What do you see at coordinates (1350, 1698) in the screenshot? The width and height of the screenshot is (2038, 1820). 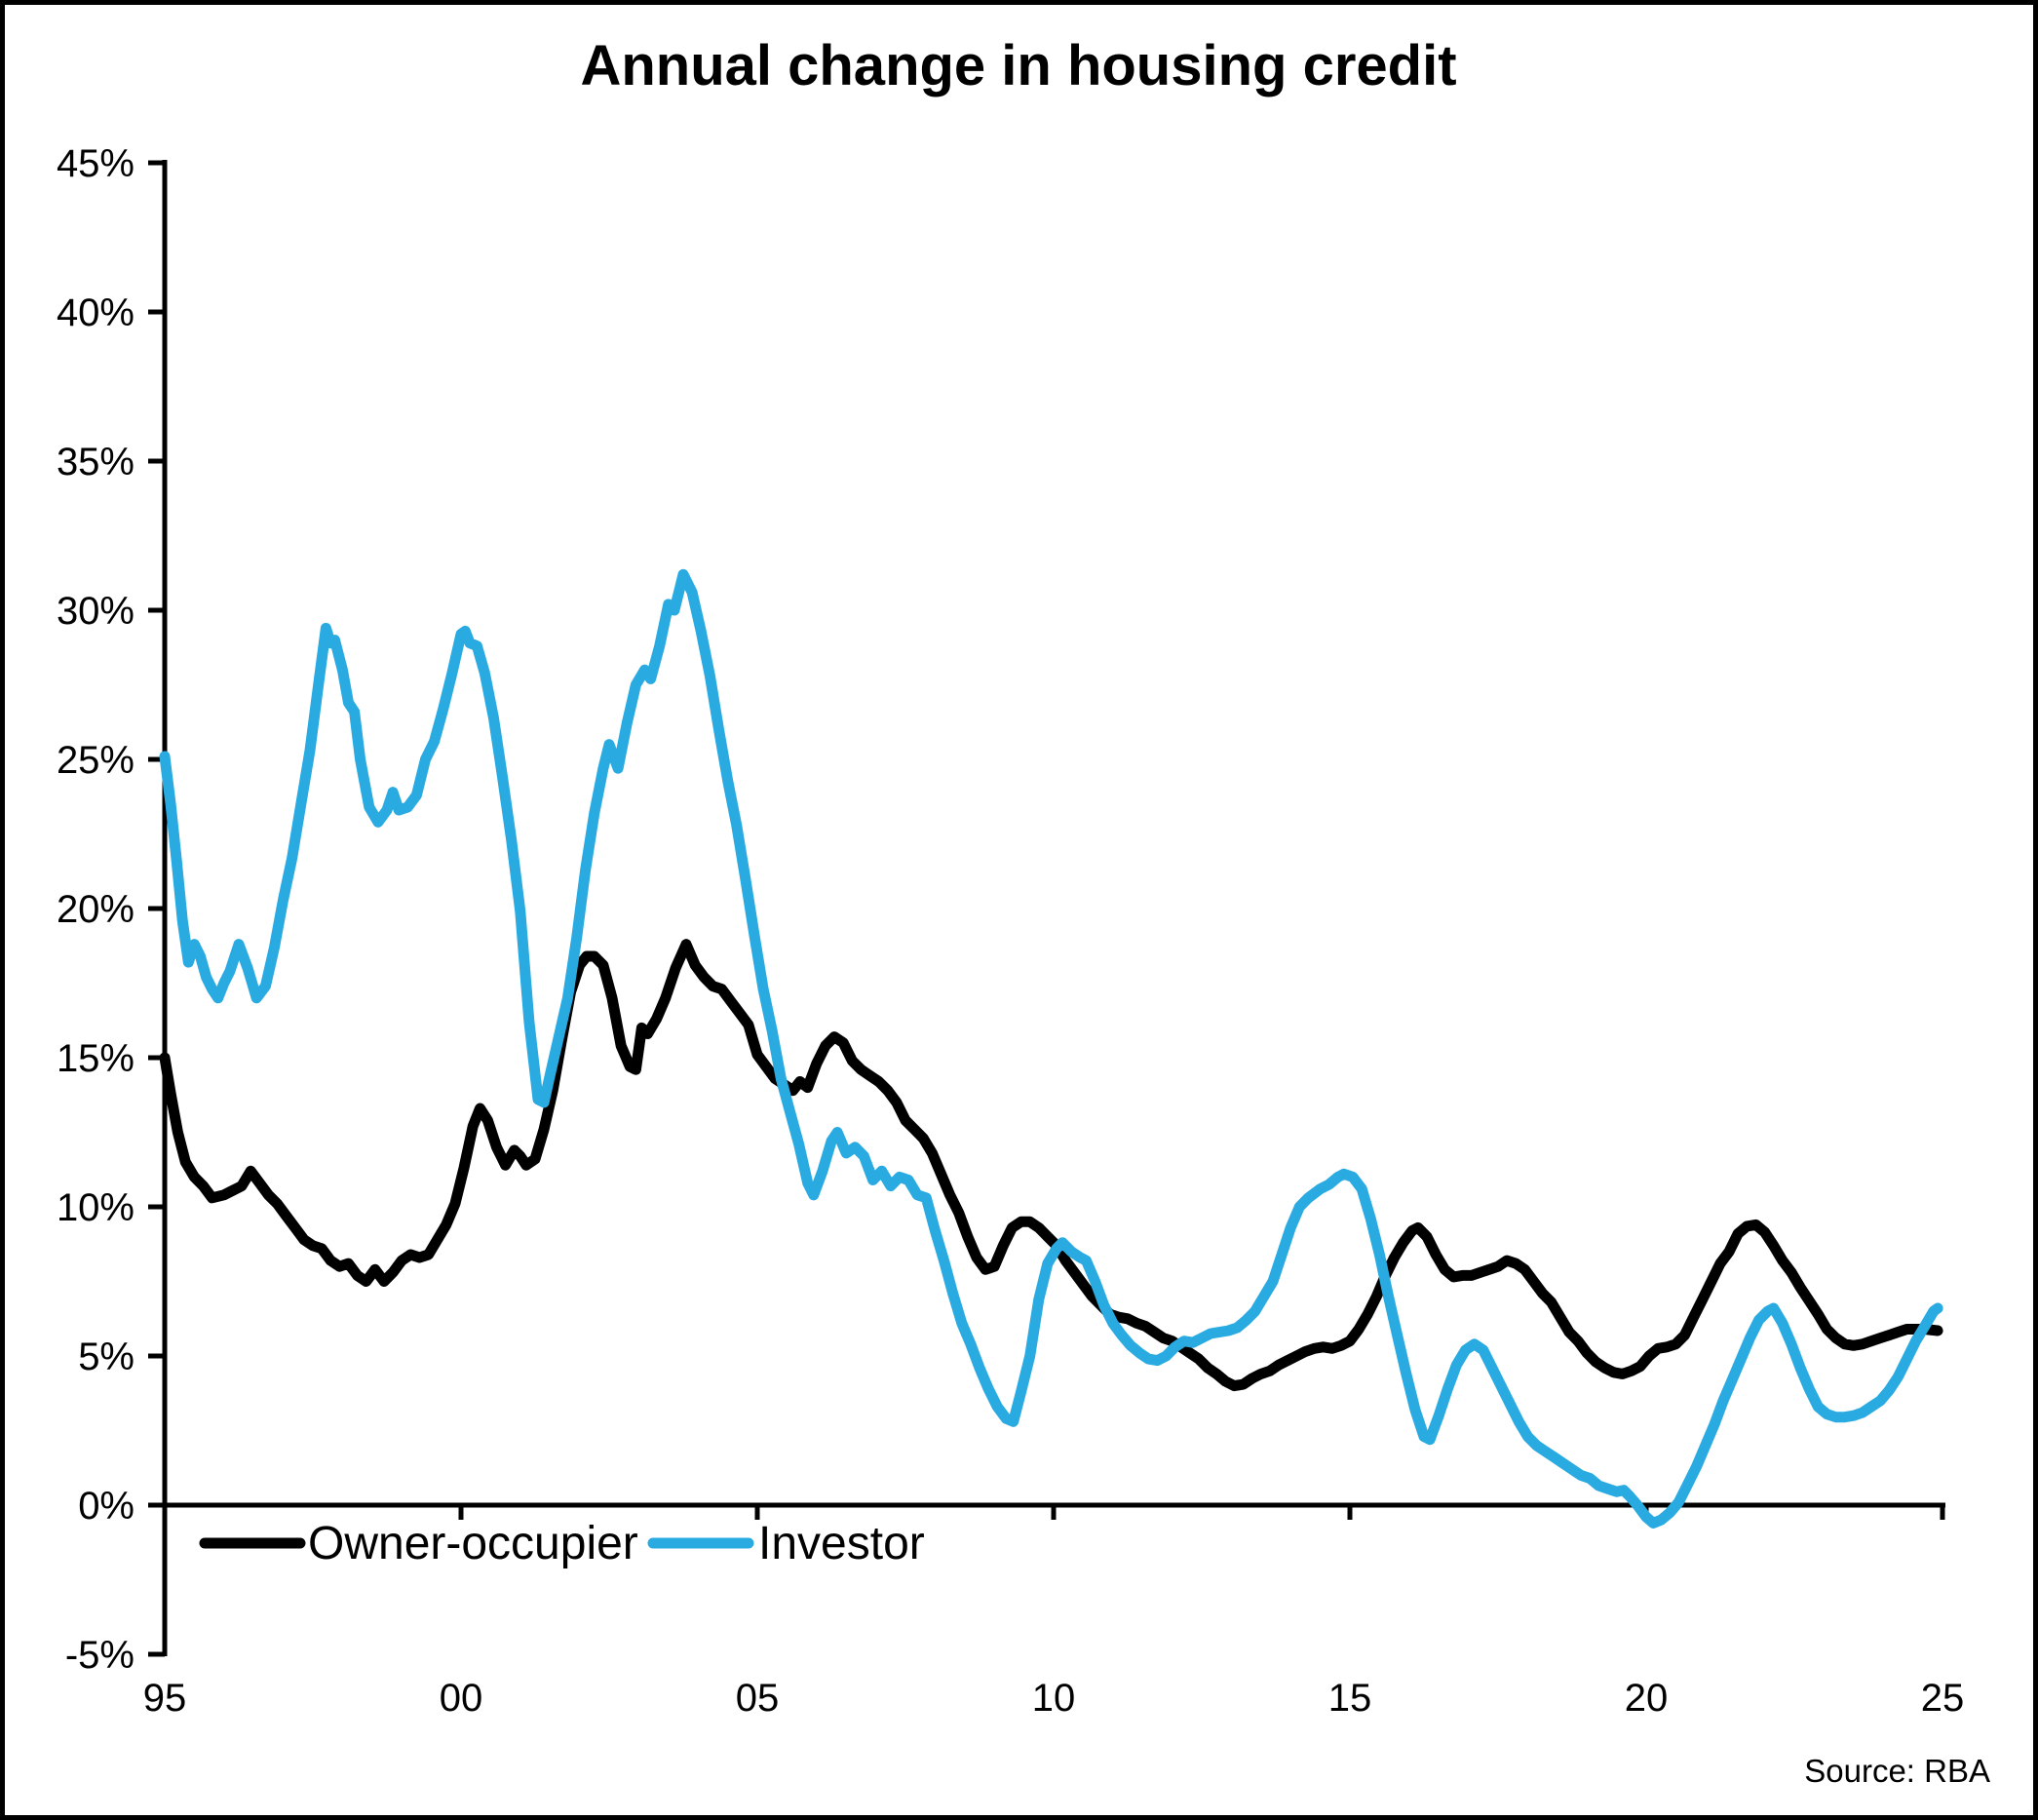 I see `x-tick-label: 15` at bounding box center [1350, 1698].